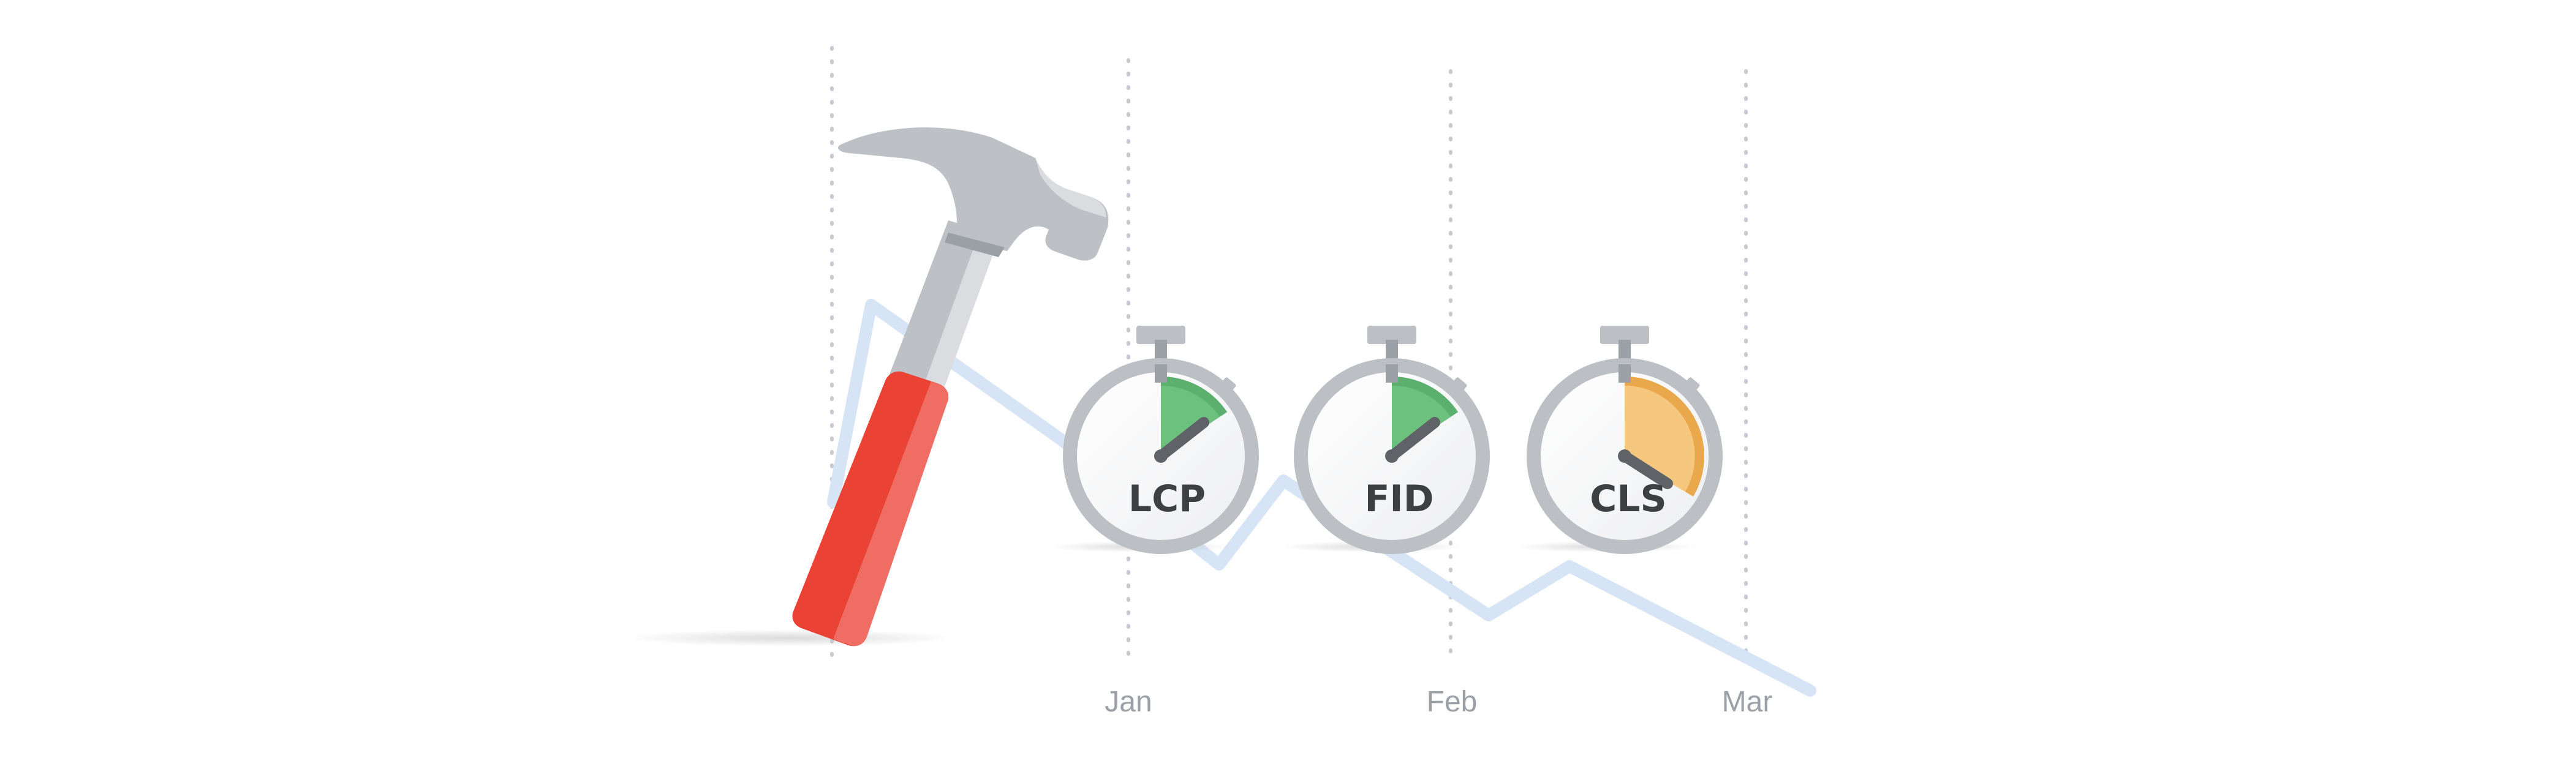 The height and width of the screenshot is (772, 2576). I want to click on month-label-mar: Mar, so click(1747, 702).